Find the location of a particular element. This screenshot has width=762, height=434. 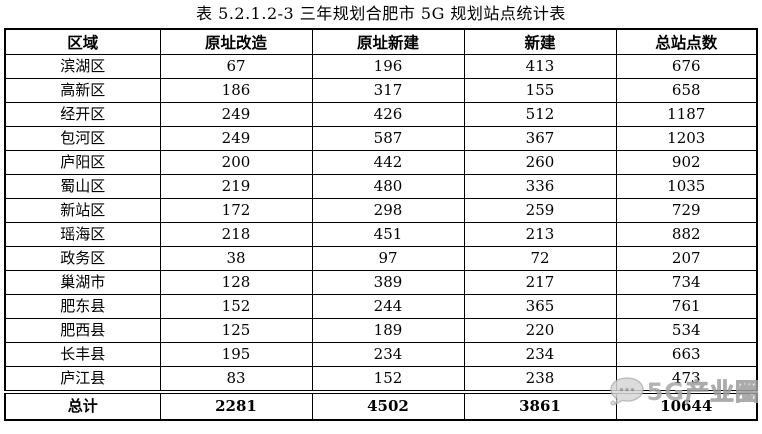

region-cell: 政务区 is located at coordinates (82, 258).